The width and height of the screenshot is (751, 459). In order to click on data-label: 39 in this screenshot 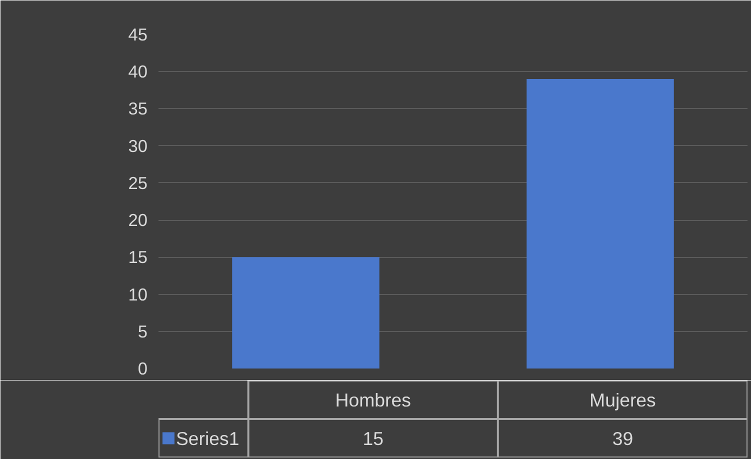, I will do `click(623, 438)`.